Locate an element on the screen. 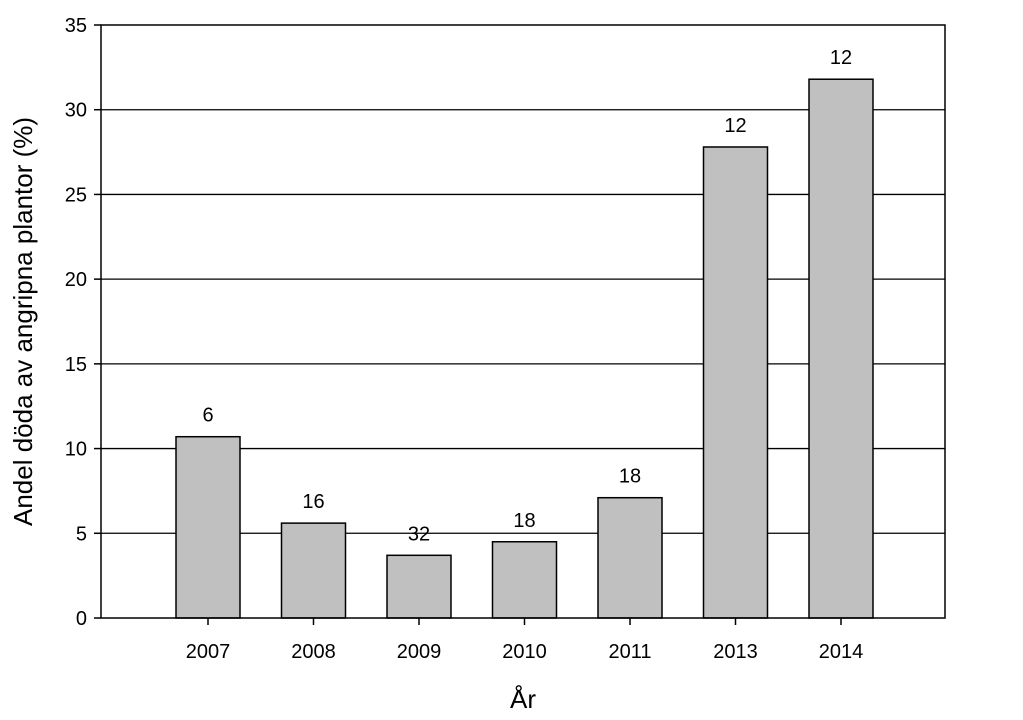  bar-value-label: 16 is located at coordinates (313, 502).